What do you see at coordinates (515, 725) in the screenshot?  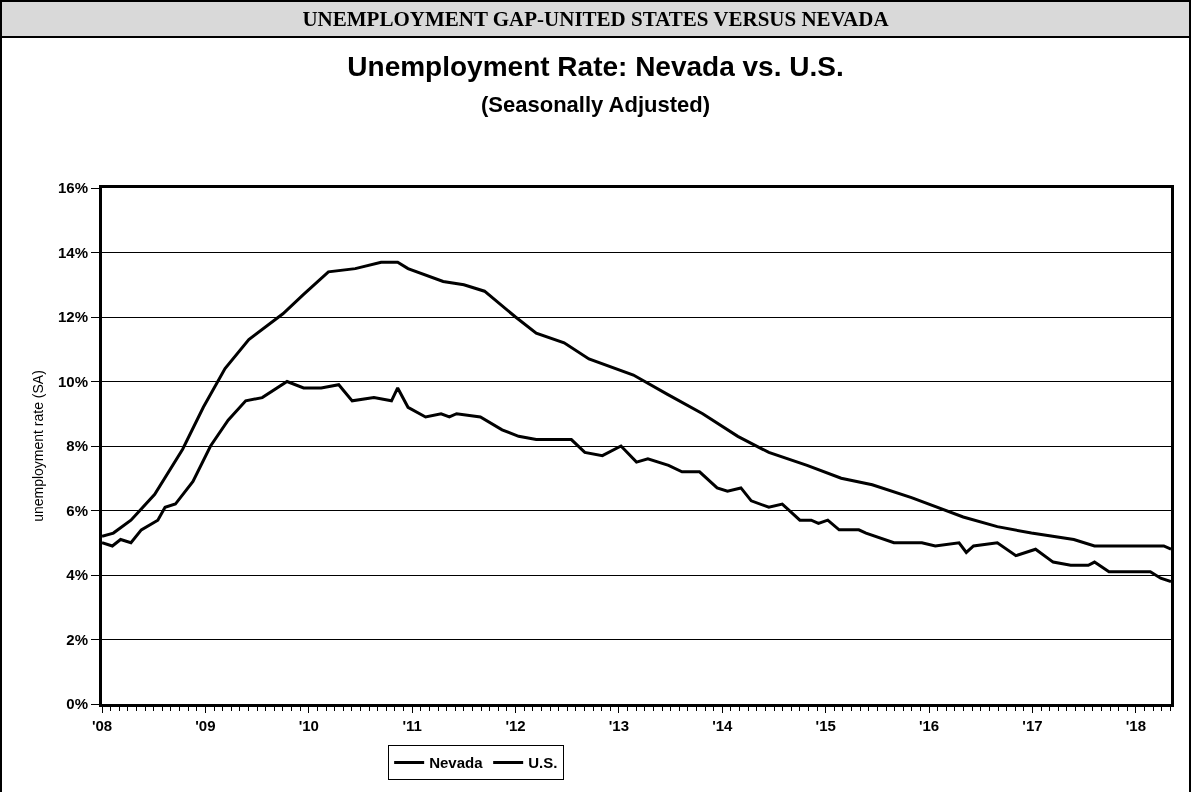 I see `x-tick-label: '12` at bounding box center [515, 725].